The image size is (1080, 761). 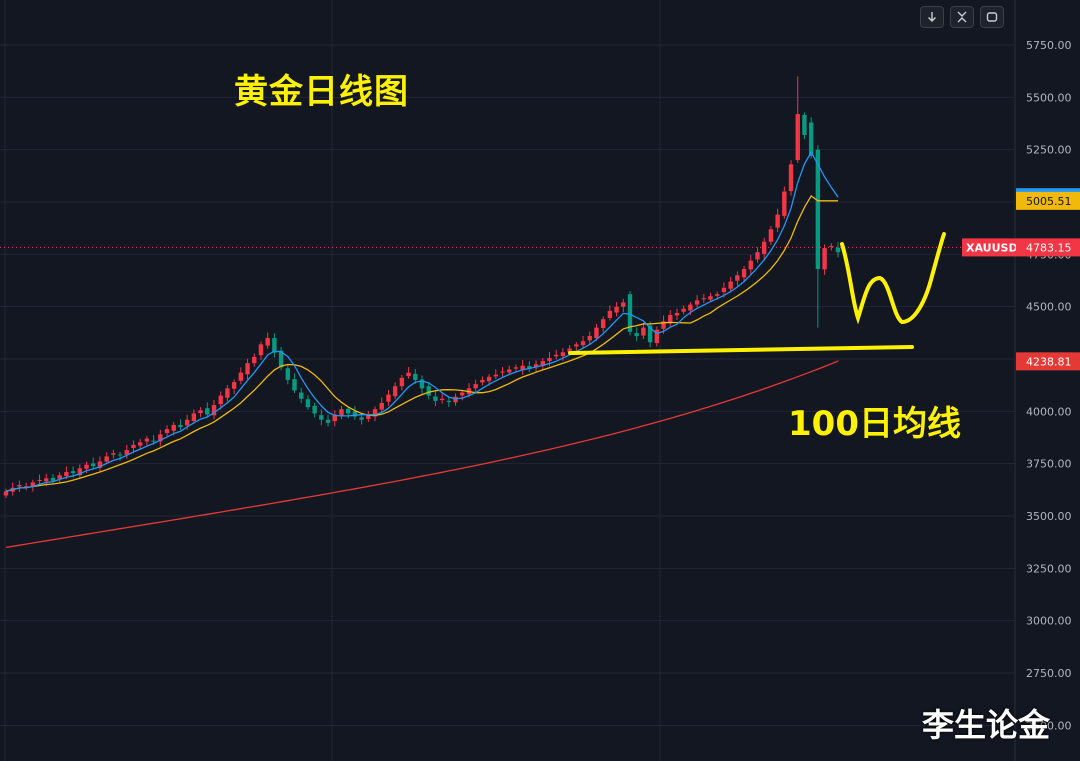 I want to click on collapse-icon, so click(x=962, y=17).